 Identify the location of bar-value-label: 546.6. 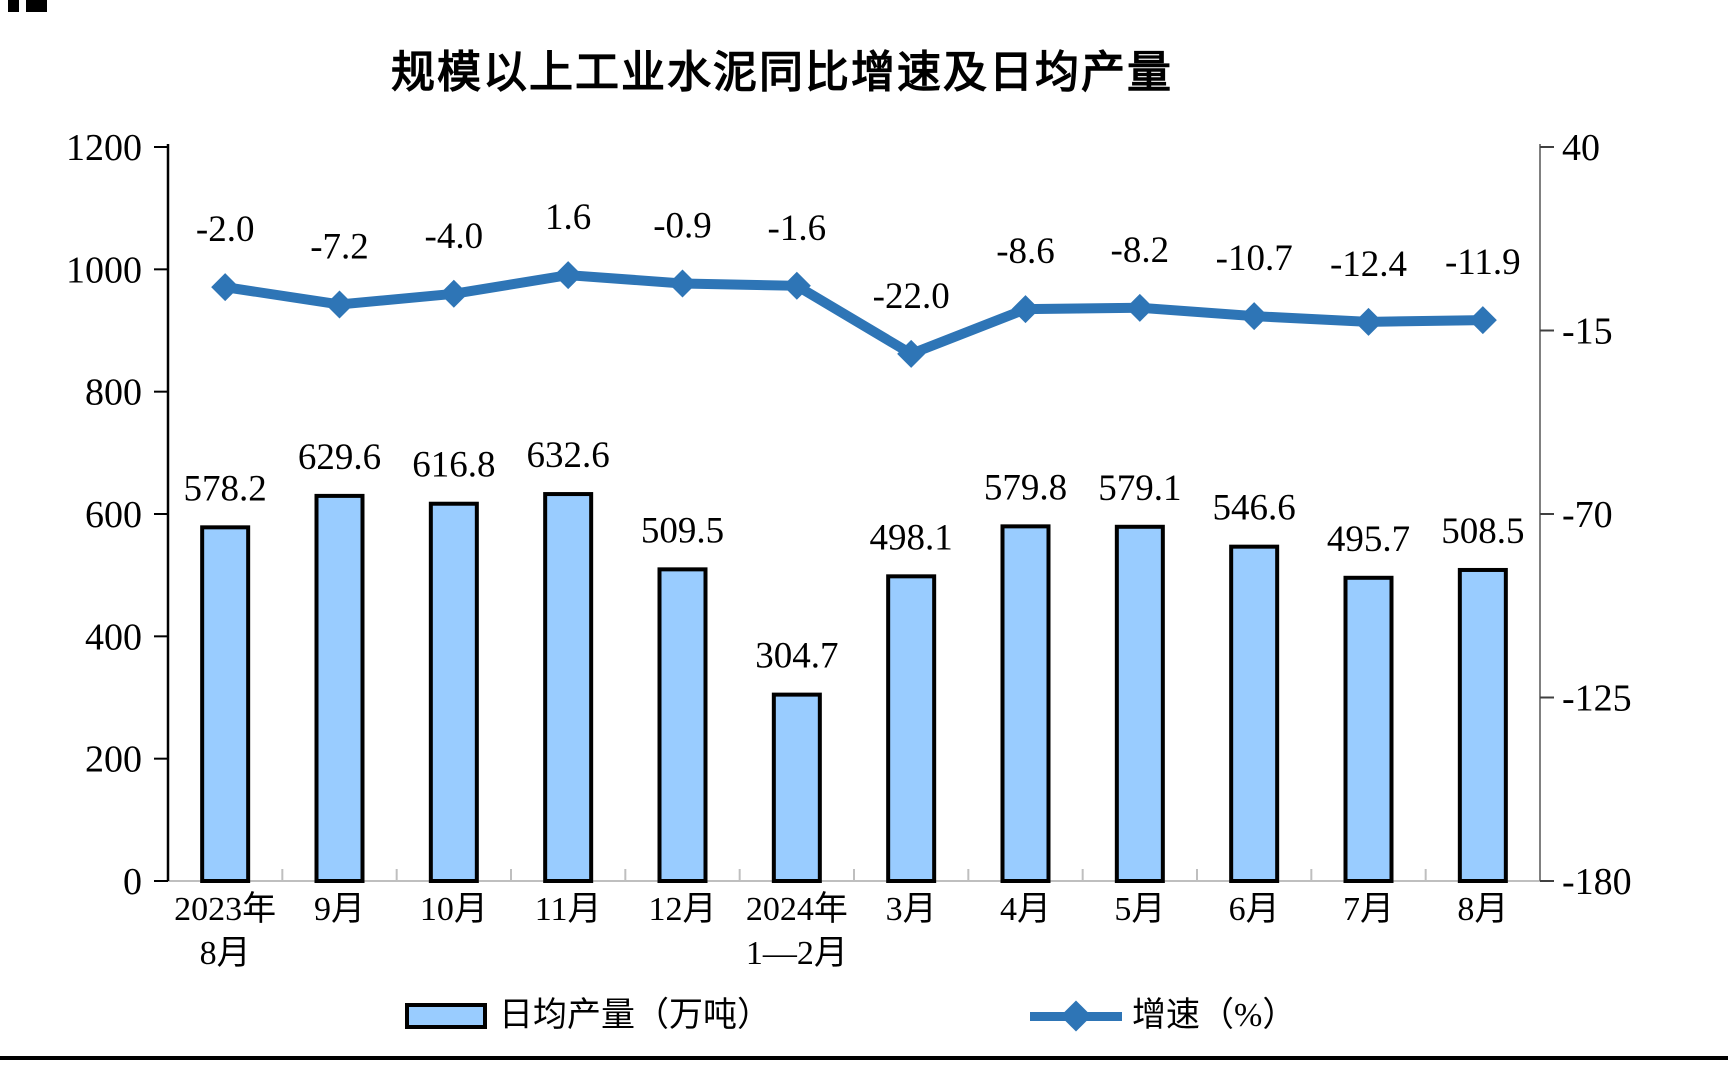
(1254, 508).